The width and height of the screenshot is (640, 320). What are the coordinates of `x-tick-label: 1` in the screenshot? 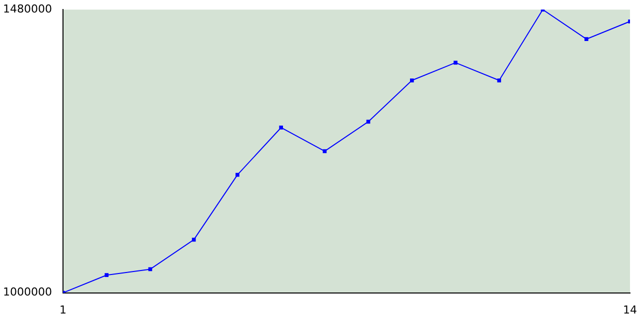 It's located at (62, 309).